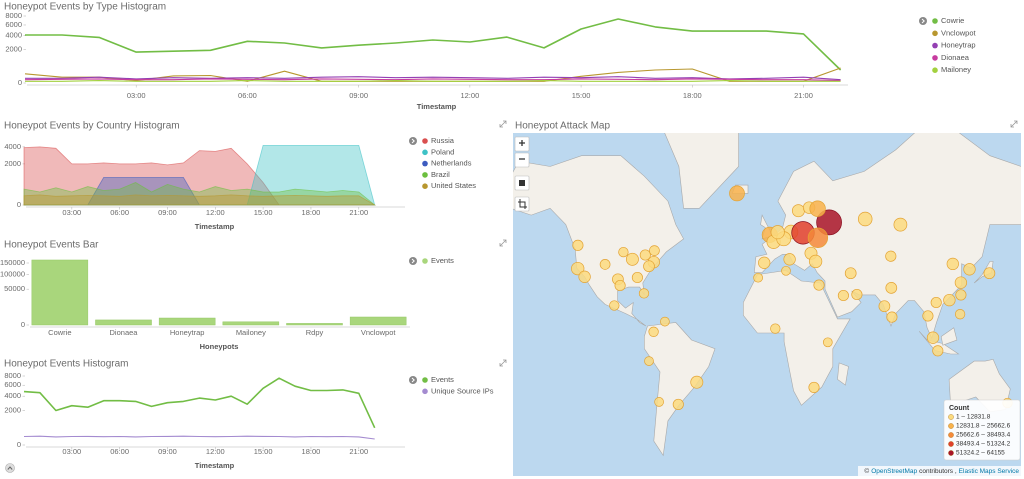 The image size is (1024, 479). I want to click on legend-label: Dionaea, so click(955, 57).